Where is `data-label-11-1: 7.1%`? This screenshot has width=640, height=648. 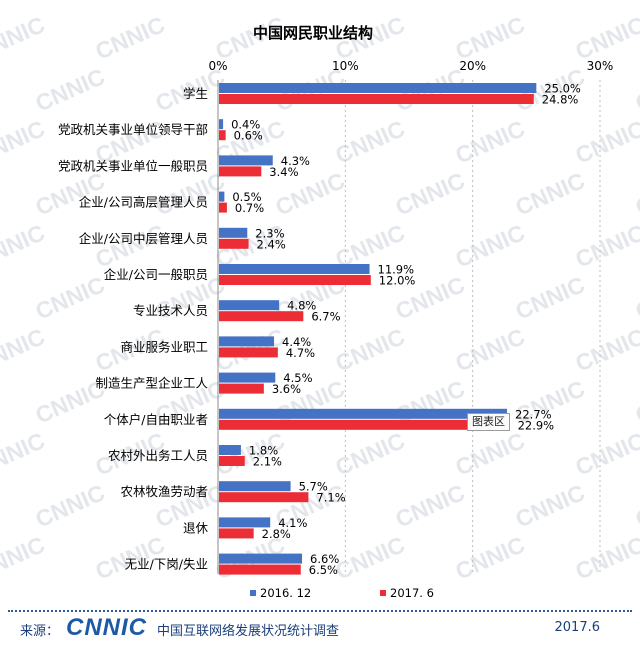
data-label-11-1: 7.1% is located at coordinates (330, 498).